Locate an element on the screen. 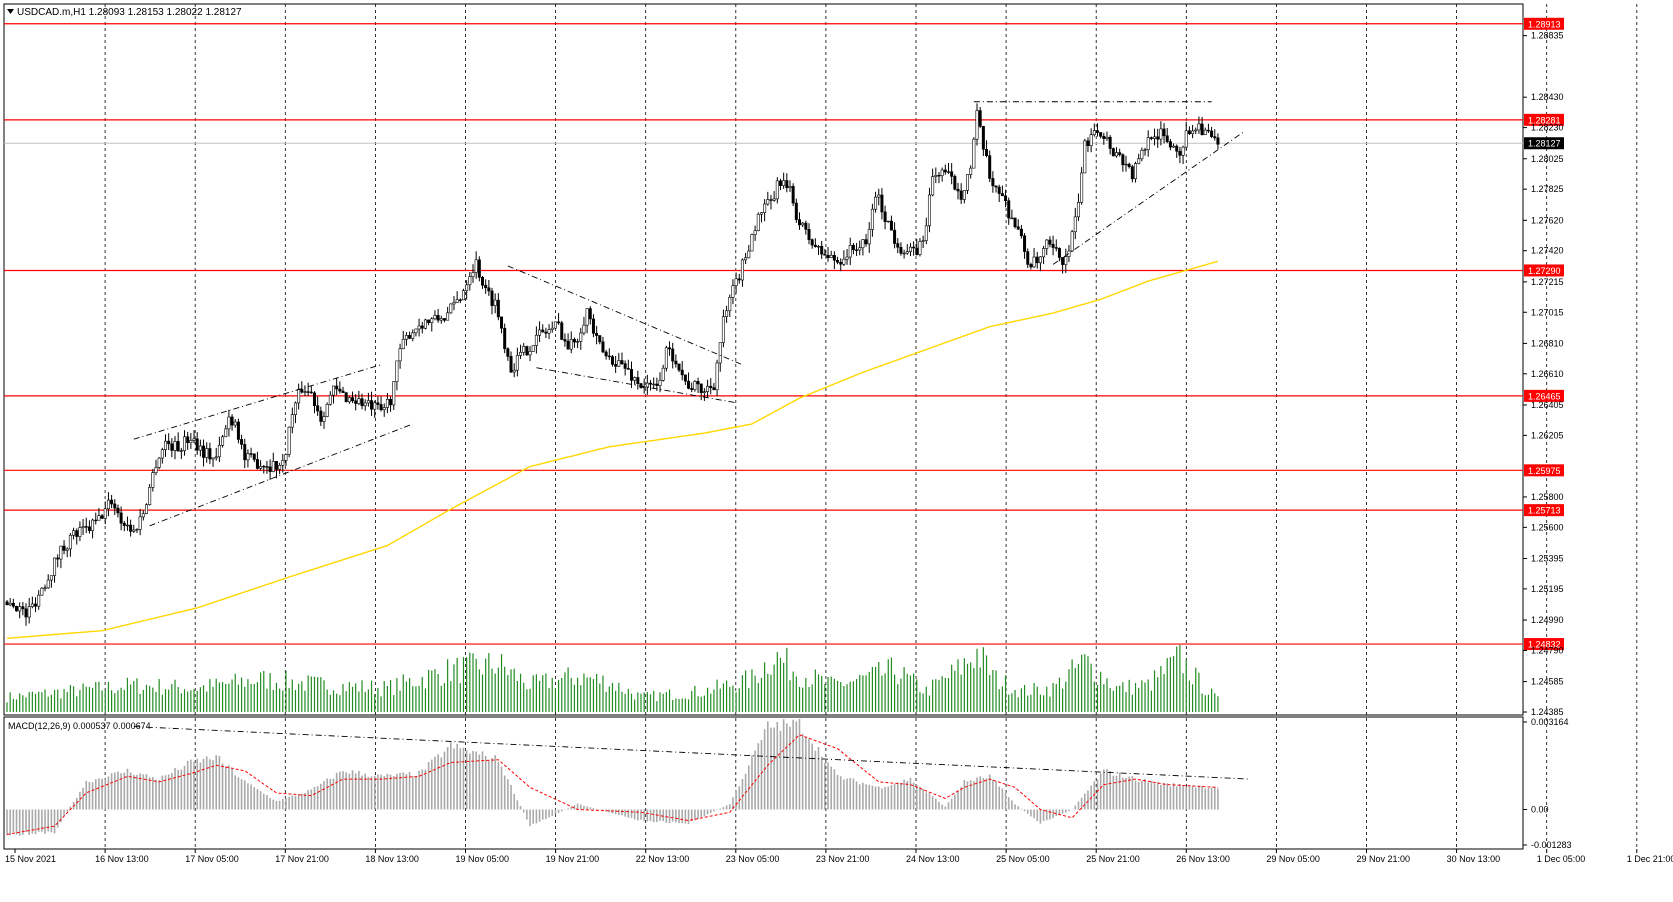 This screenshot has height=902, width=1673. macd-pane-frame is located at coordinates (763, 783).